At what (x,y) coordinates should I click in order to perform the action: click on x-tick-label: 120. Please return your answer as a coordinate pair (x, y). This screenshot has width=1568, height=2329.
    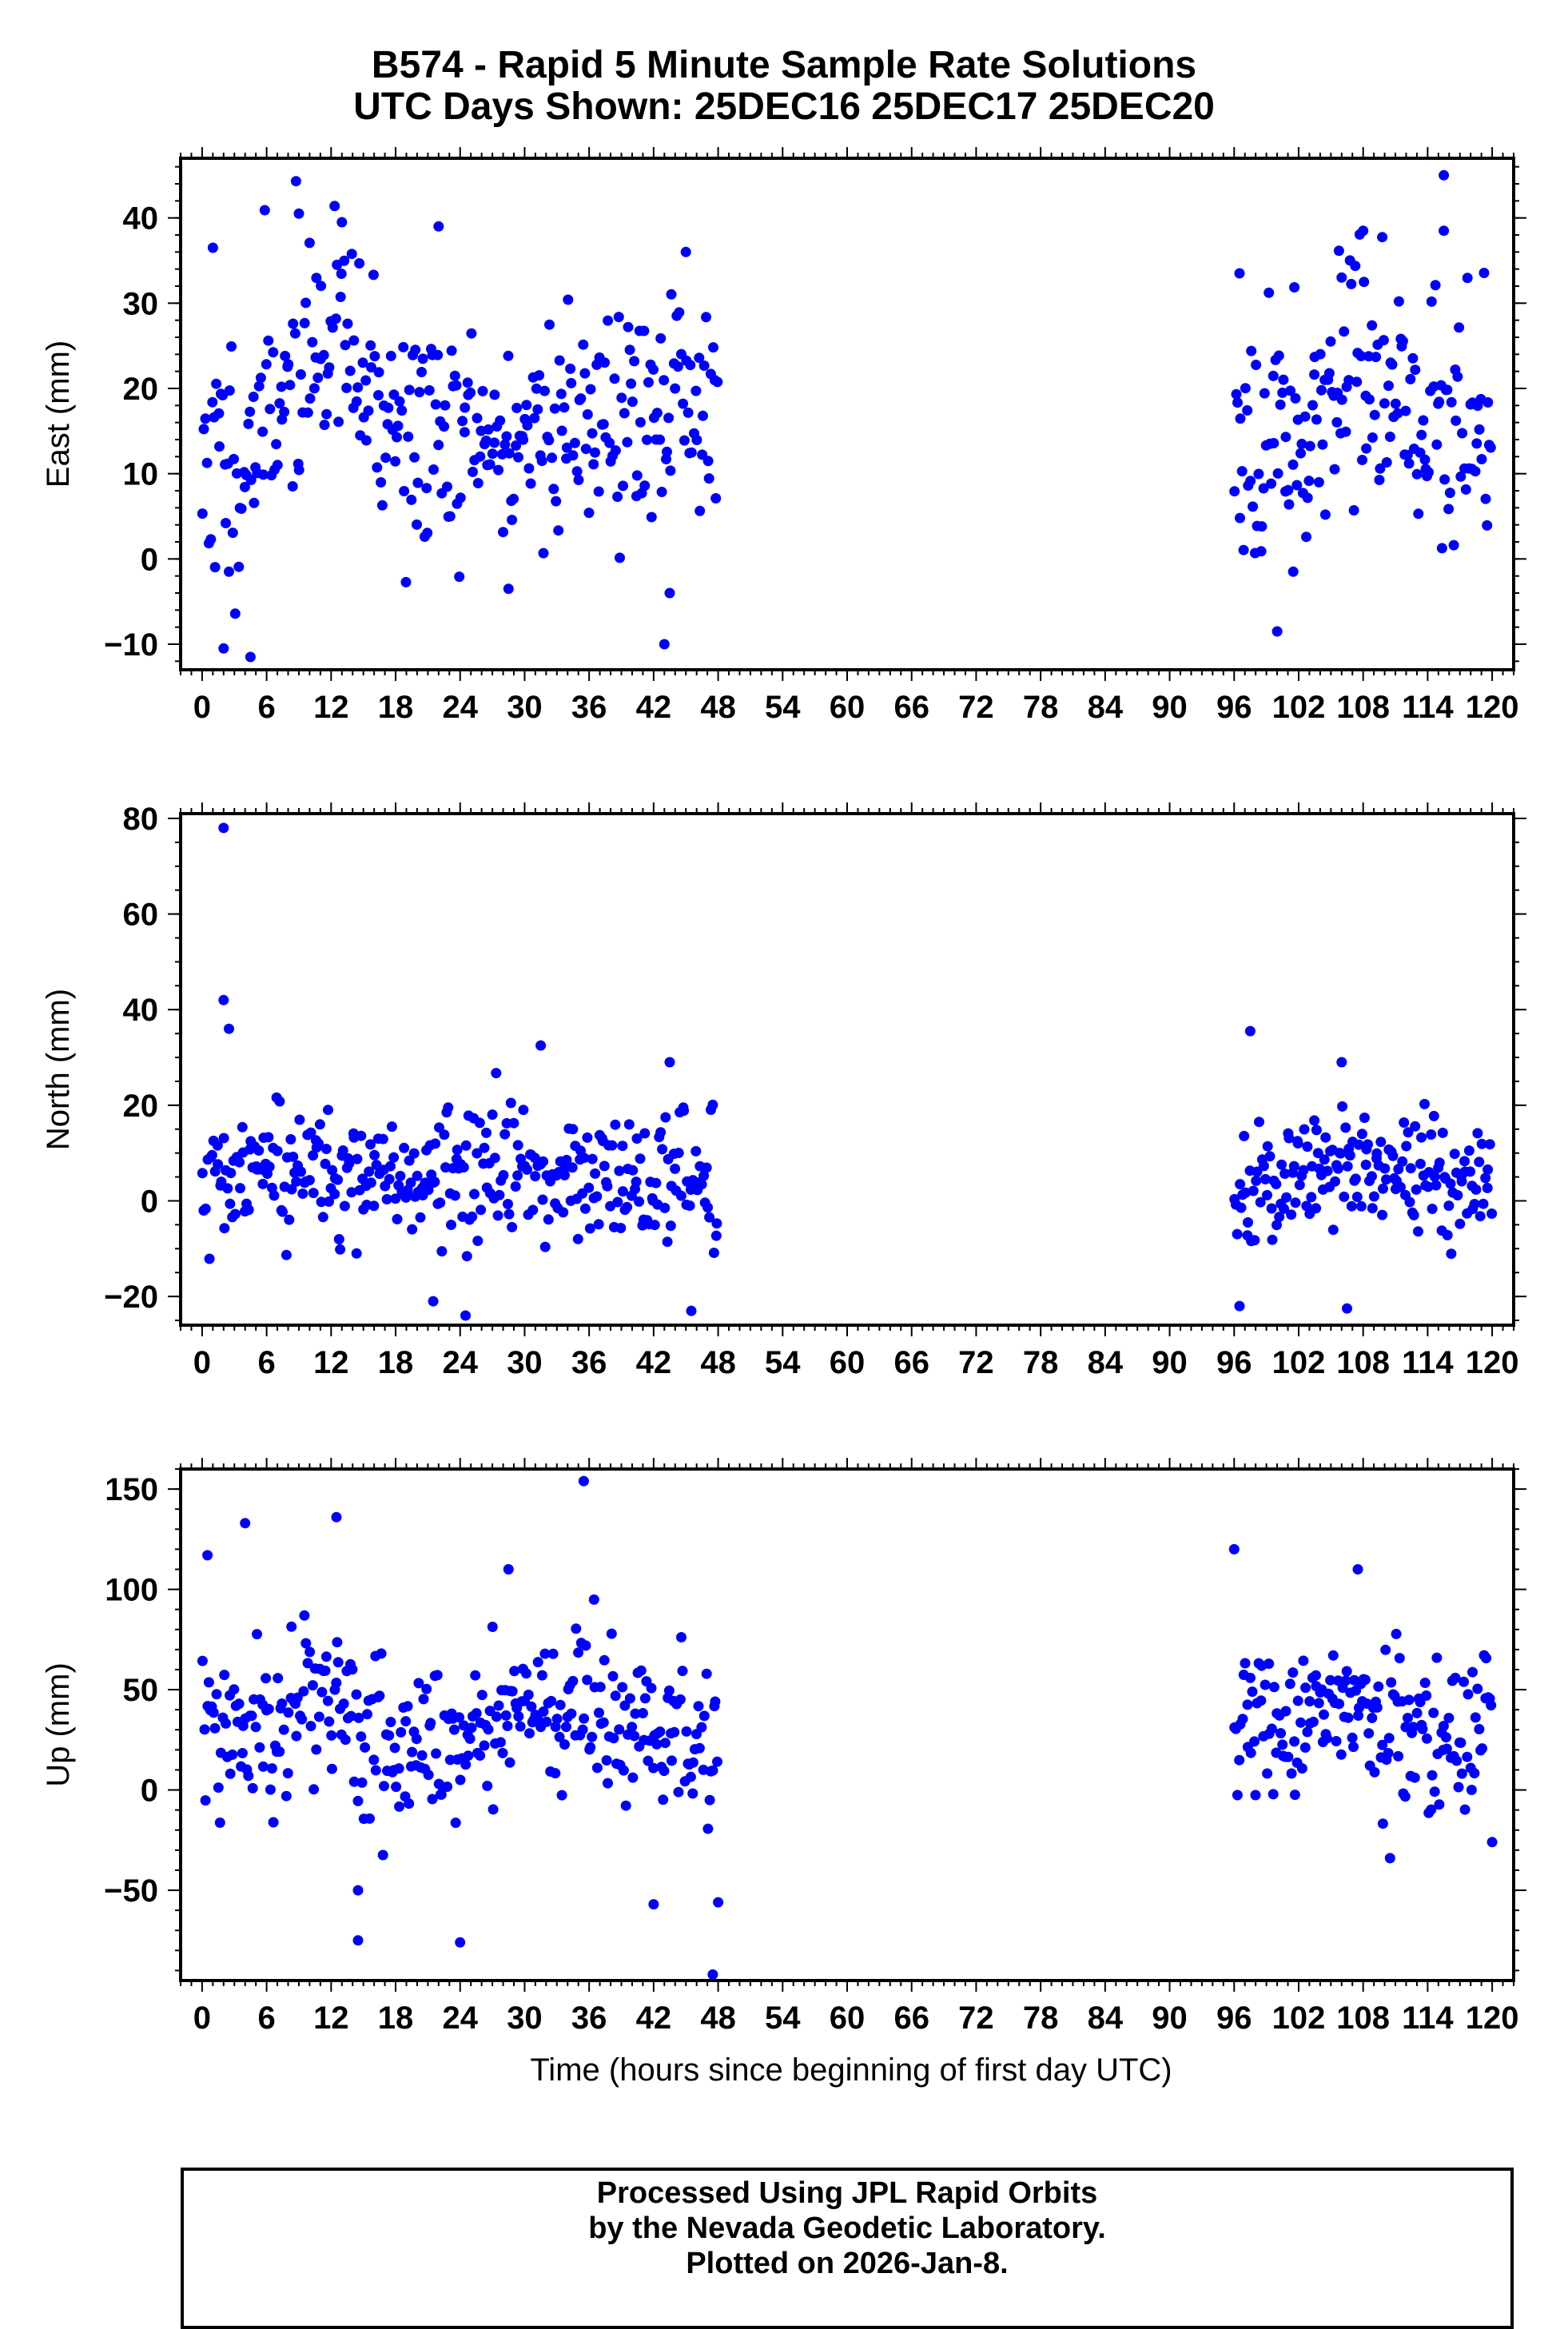
    Looking at the image, I should click on (1492, 2018).